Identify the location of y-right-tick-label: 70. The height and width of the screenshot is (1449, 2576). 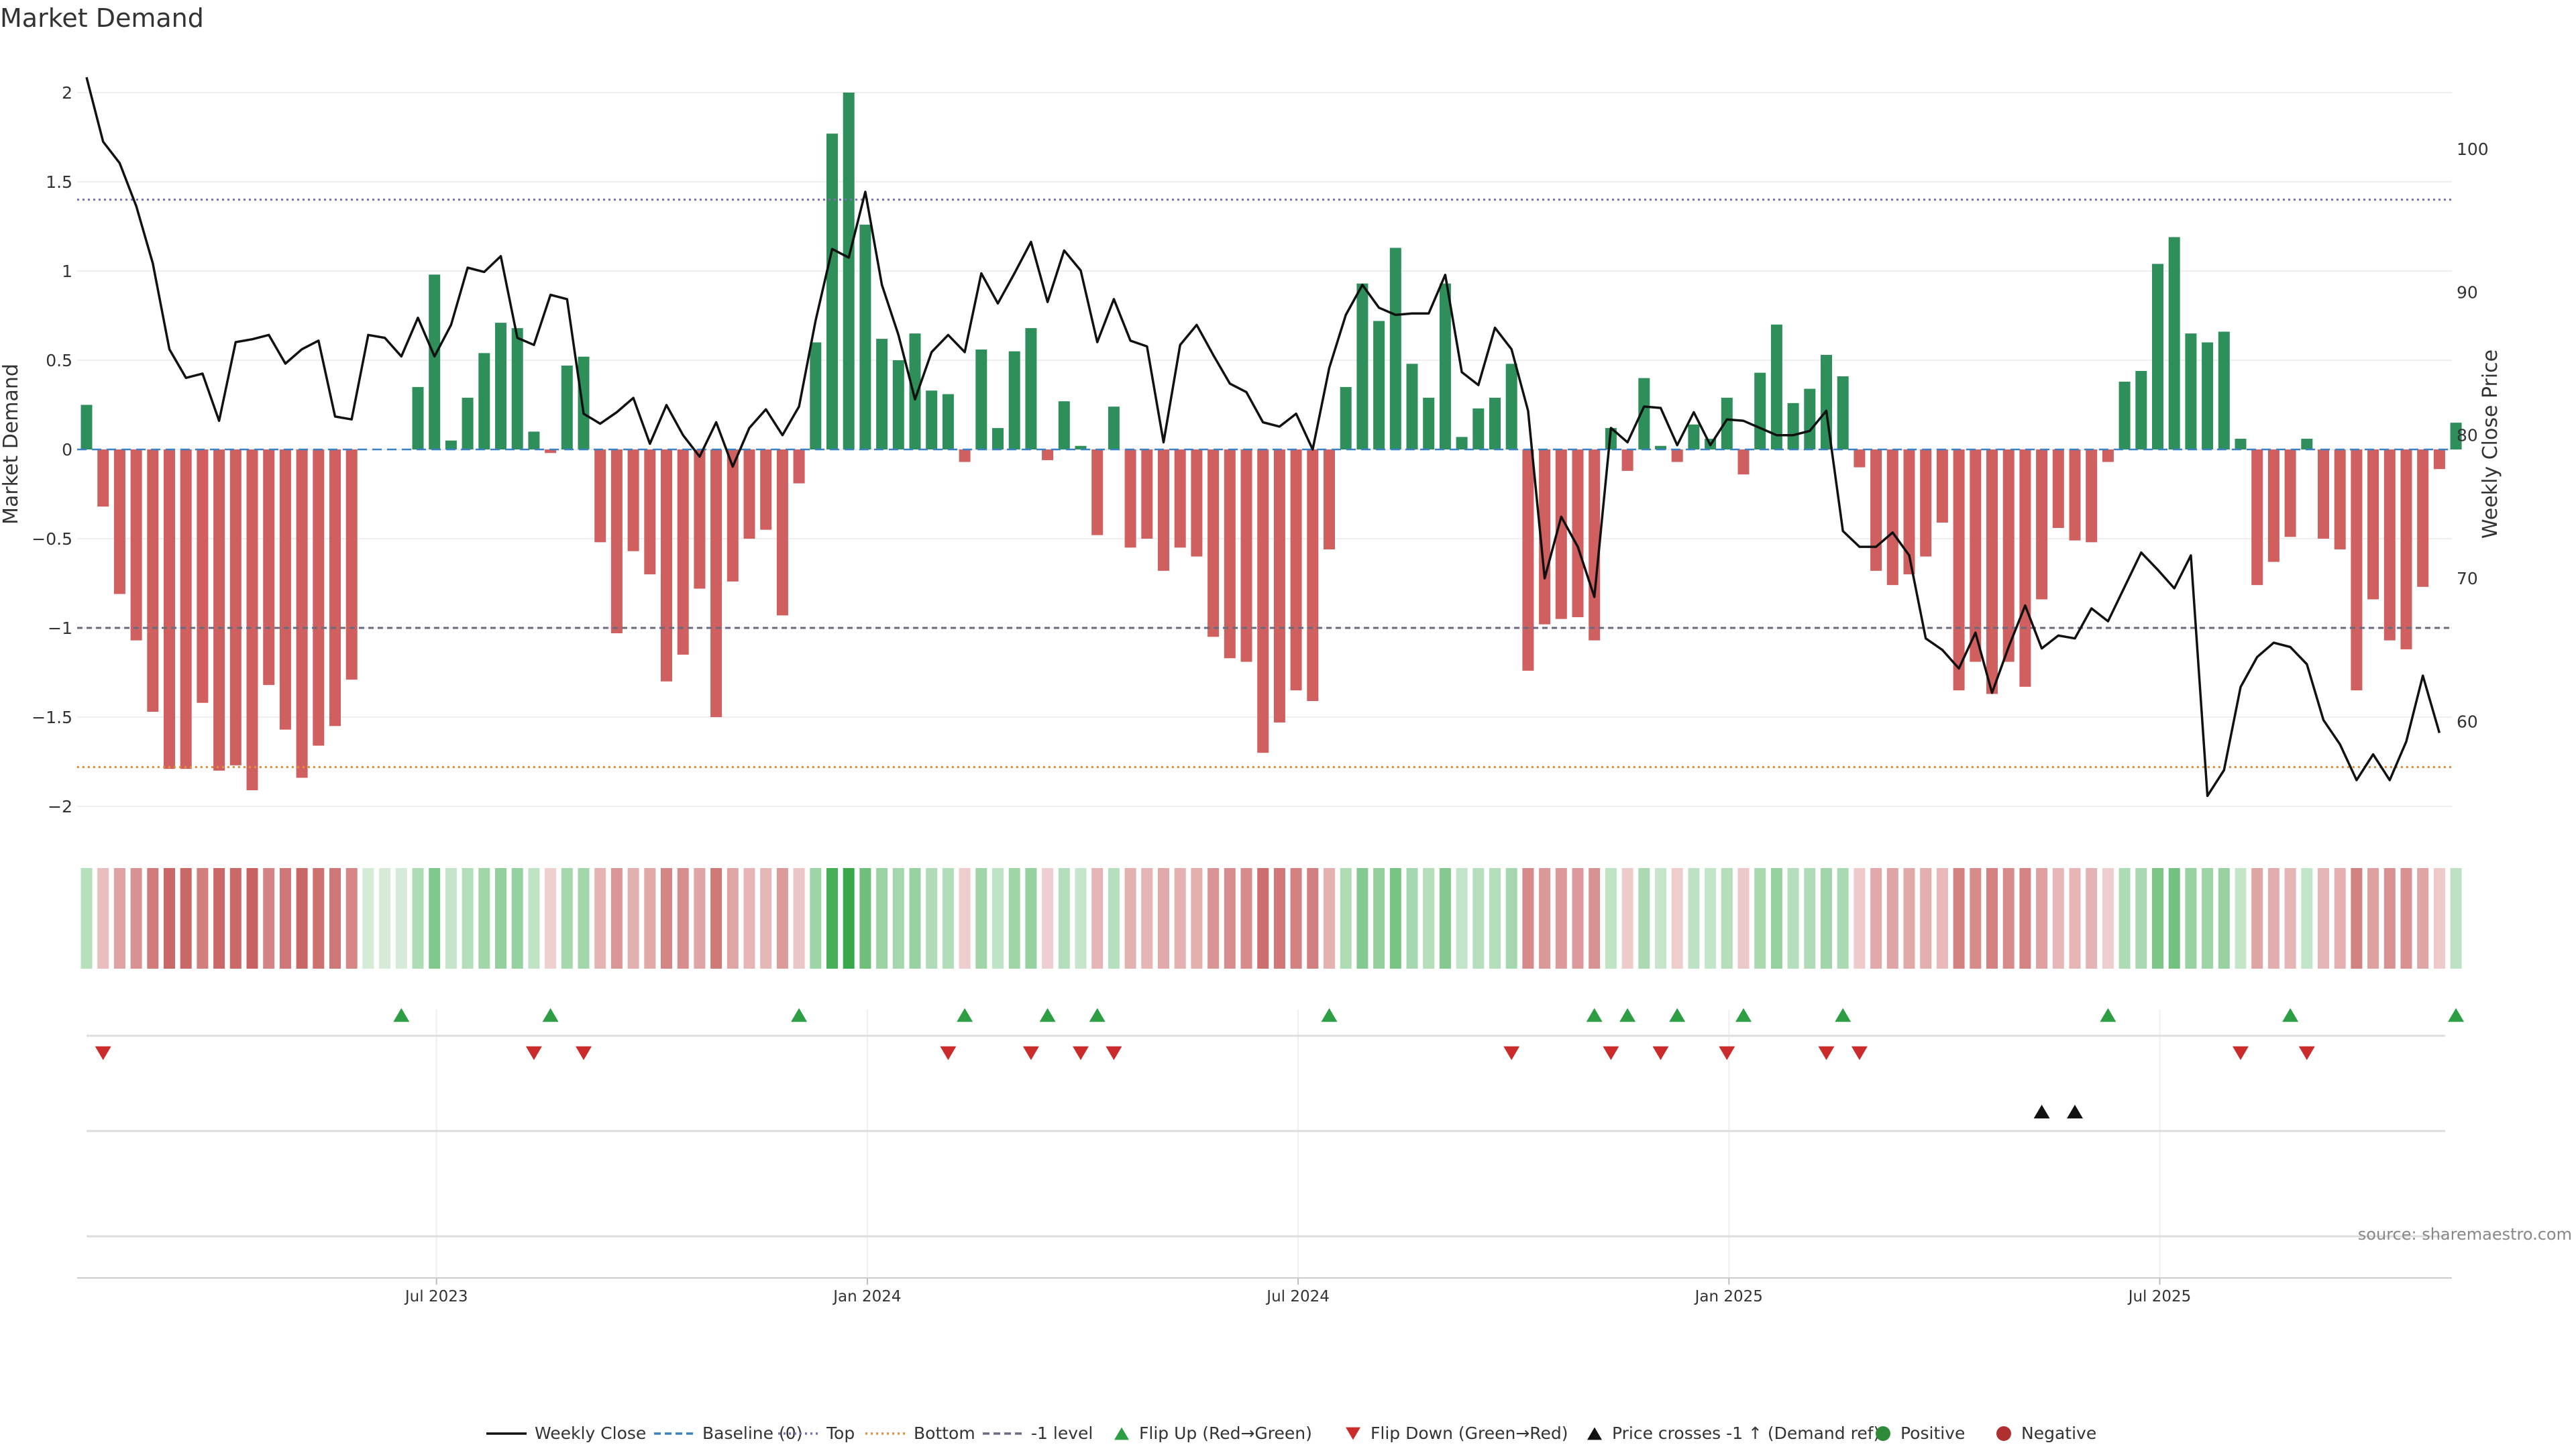
(2467, 578).